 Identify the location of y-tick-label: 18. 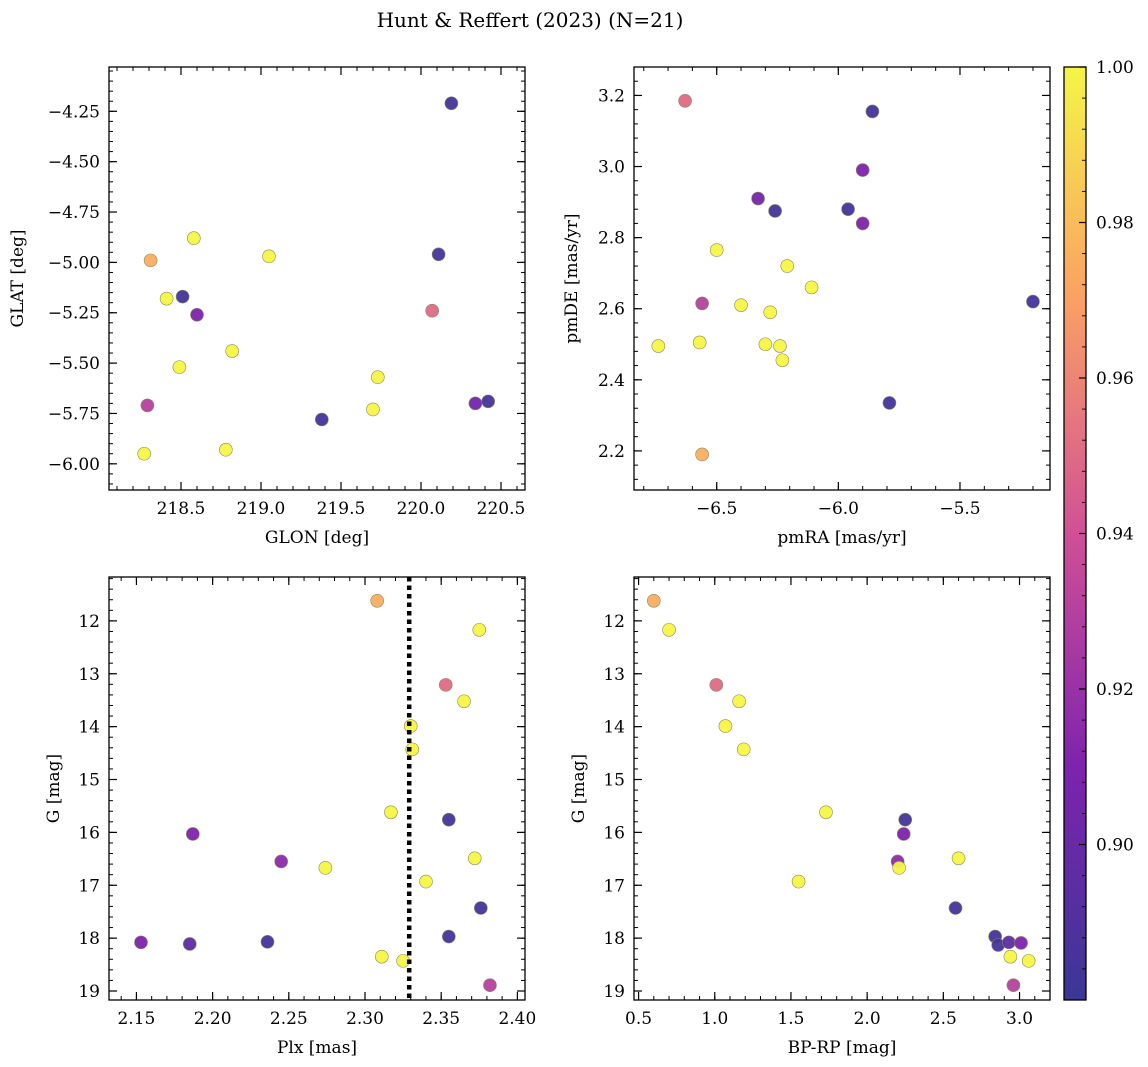
(89, 939).